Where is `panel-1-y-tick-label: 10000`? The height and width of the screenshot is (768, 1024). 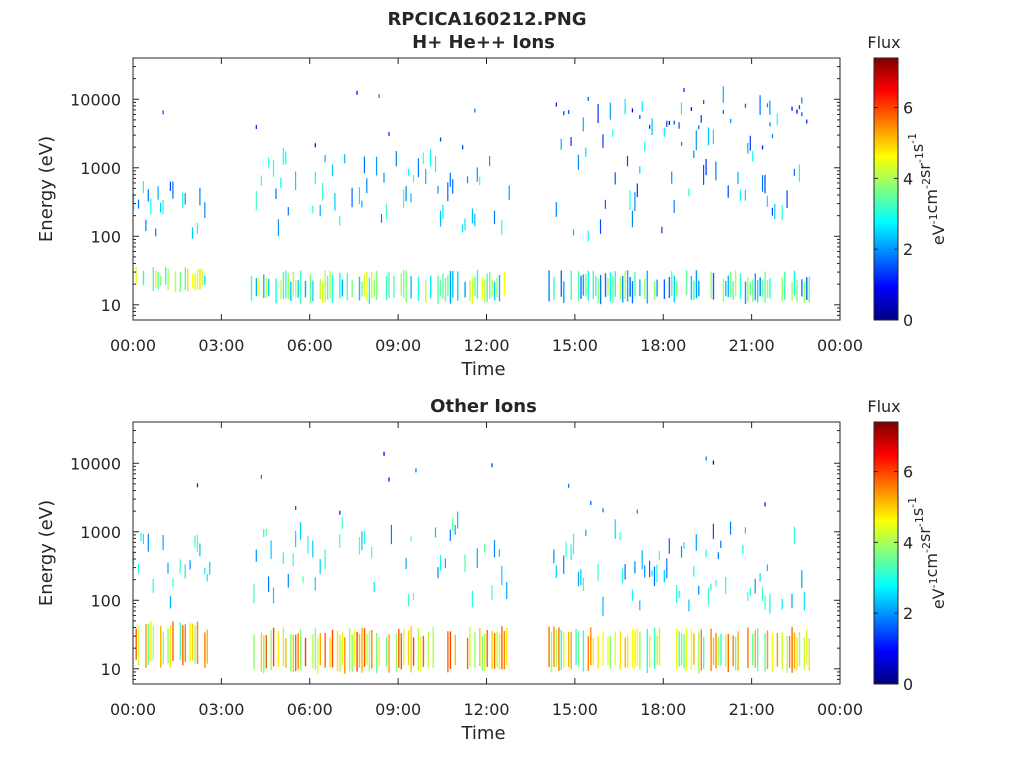 panel-1-y-tick-label: 10000 is located at coordinates (95, 99).